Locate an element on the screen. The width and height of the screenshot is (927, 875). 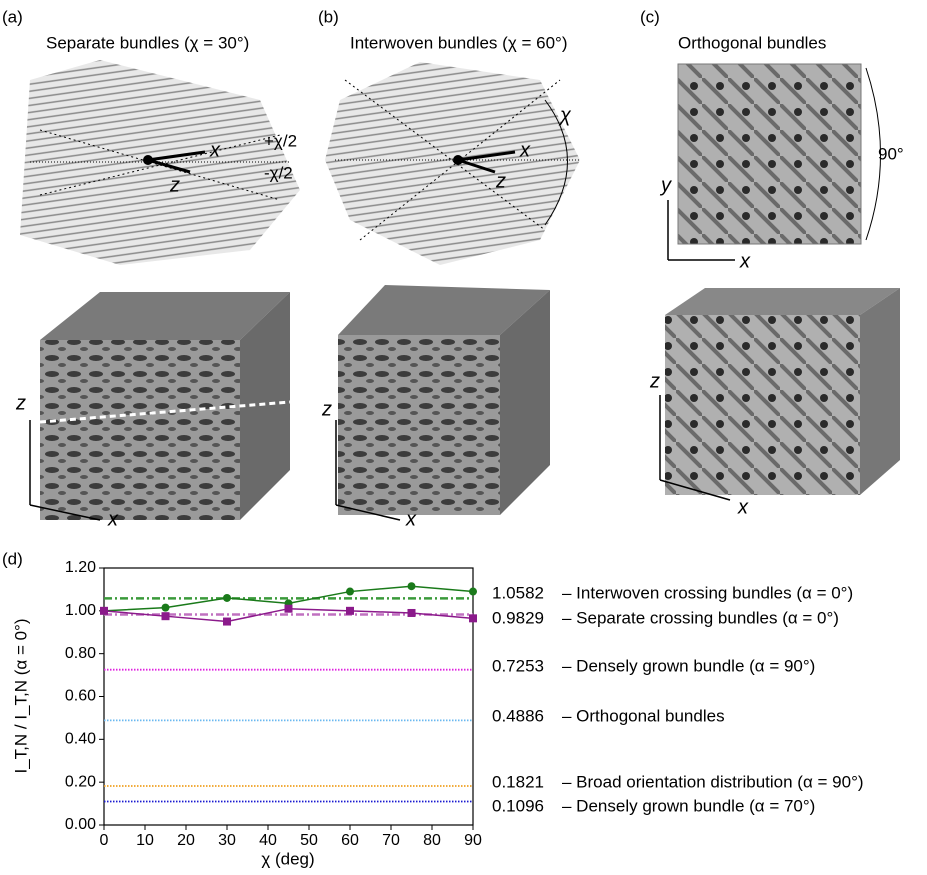
panel-label: (b) is located at coordinates (328, 16).